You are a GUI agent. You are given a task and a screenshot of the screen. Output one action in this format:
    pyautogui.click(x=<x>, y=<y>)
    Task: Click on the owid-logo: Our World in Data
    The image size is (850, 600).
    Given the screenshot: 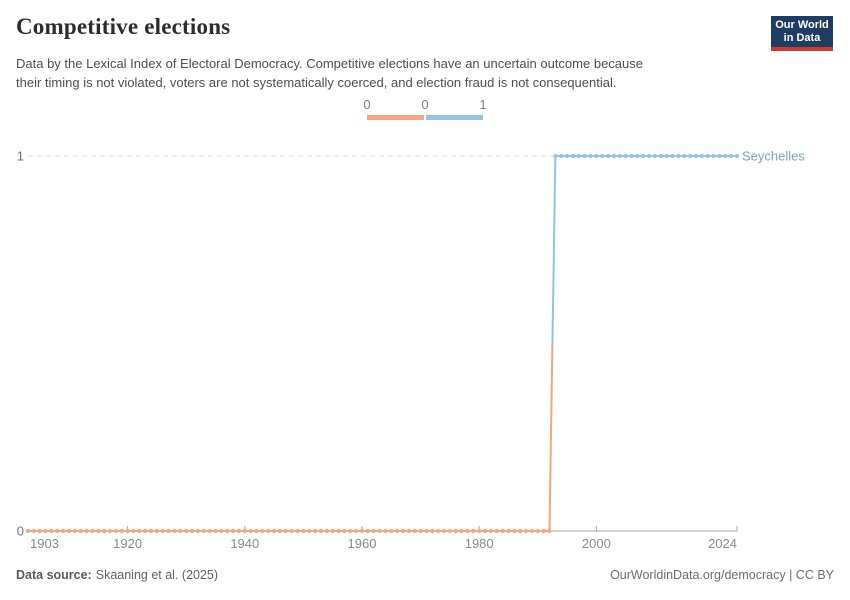 What is the action you would take?
    pyautogui.click(x=802, y=33)
    